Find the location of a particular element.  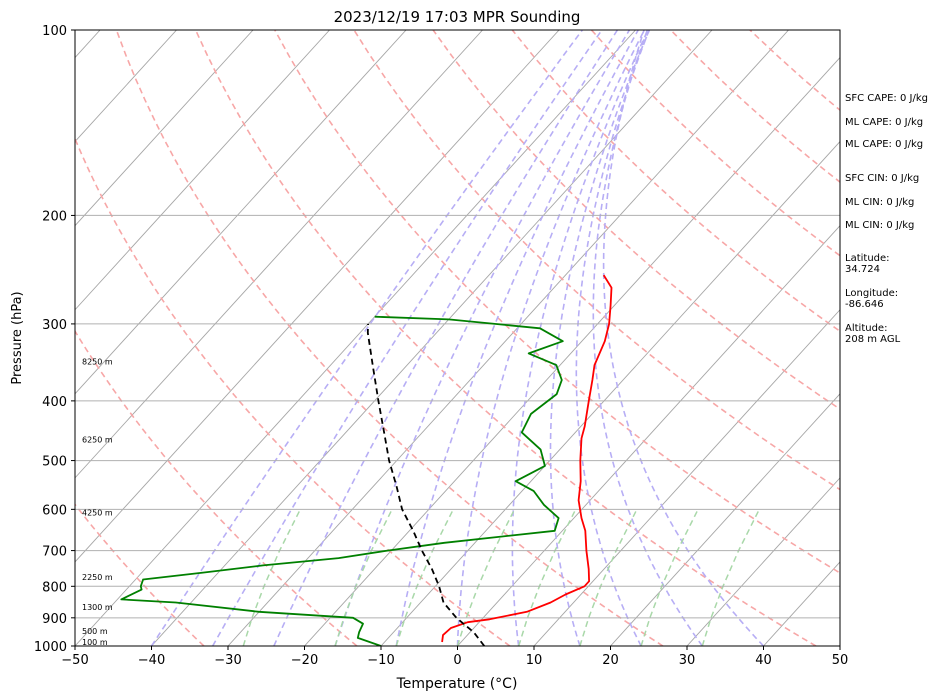

ml-cape-label: ML CAPE: 0 J/kg is located at coordinates (884, 122).